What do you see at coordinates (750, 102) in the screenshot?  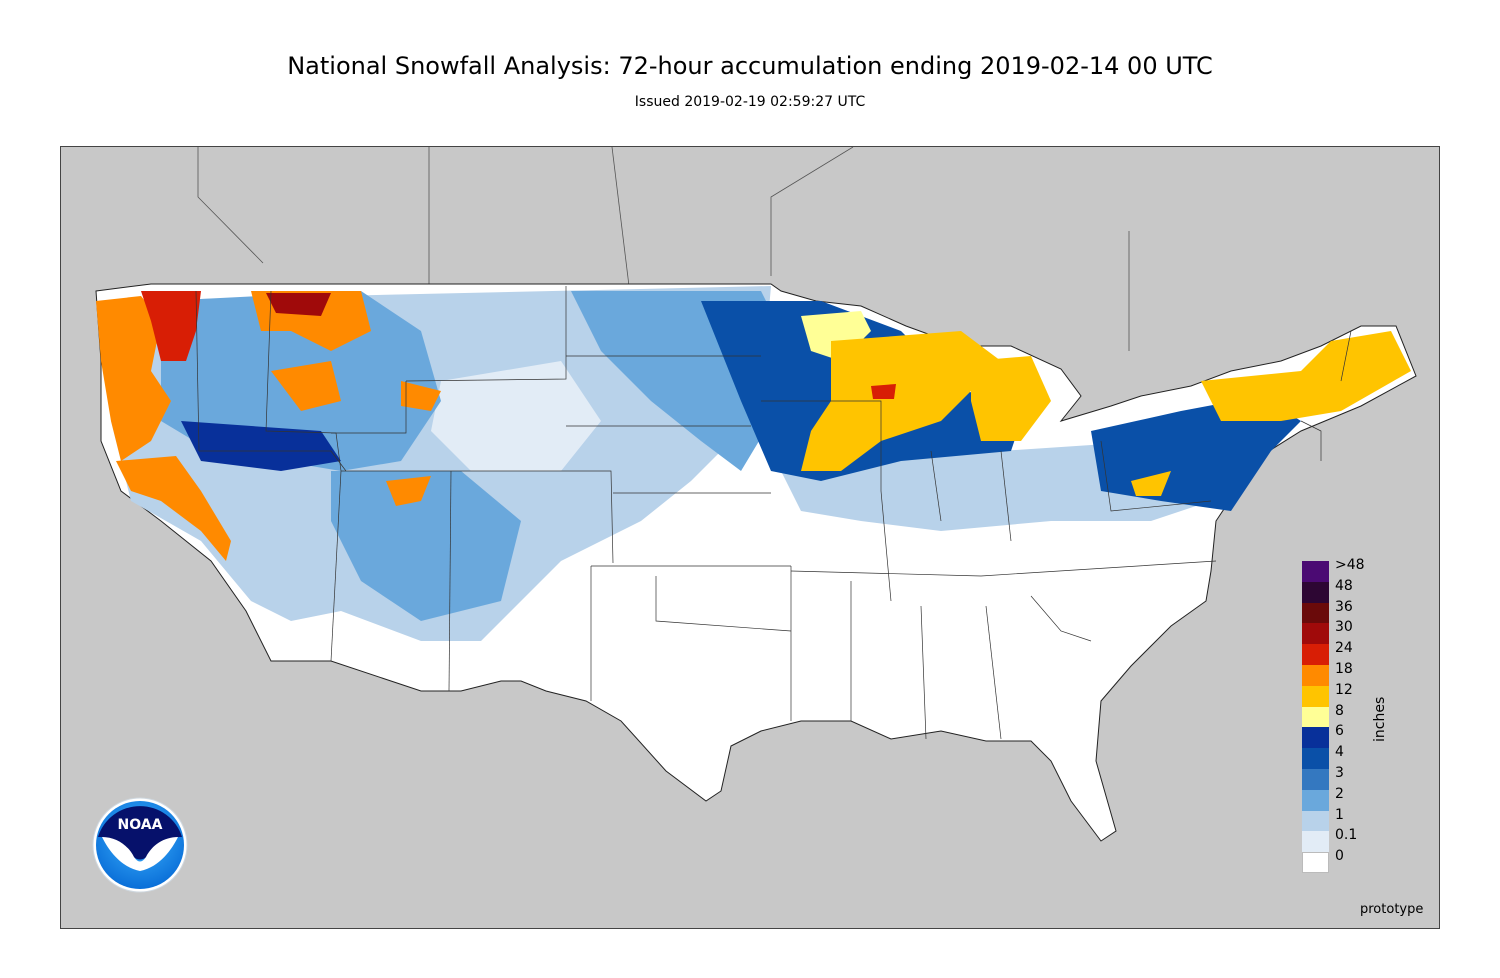 I see `map-subtitle: Issued 2019-02-19 02:59:27 UTC` at bounding box center [750, 102].